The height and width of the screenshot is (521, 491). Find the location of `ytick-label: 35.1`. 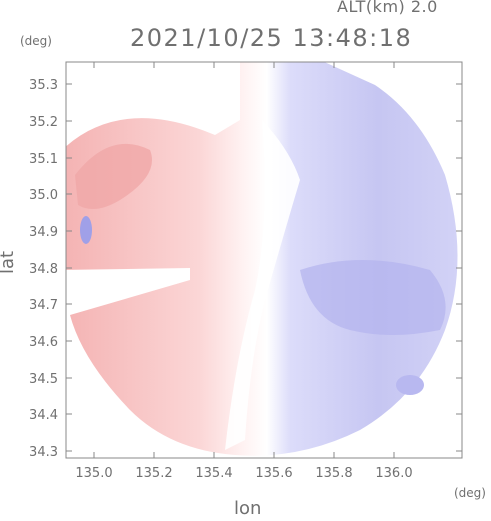

ytick-label: 35.1 is located at coordinates (43, 159).